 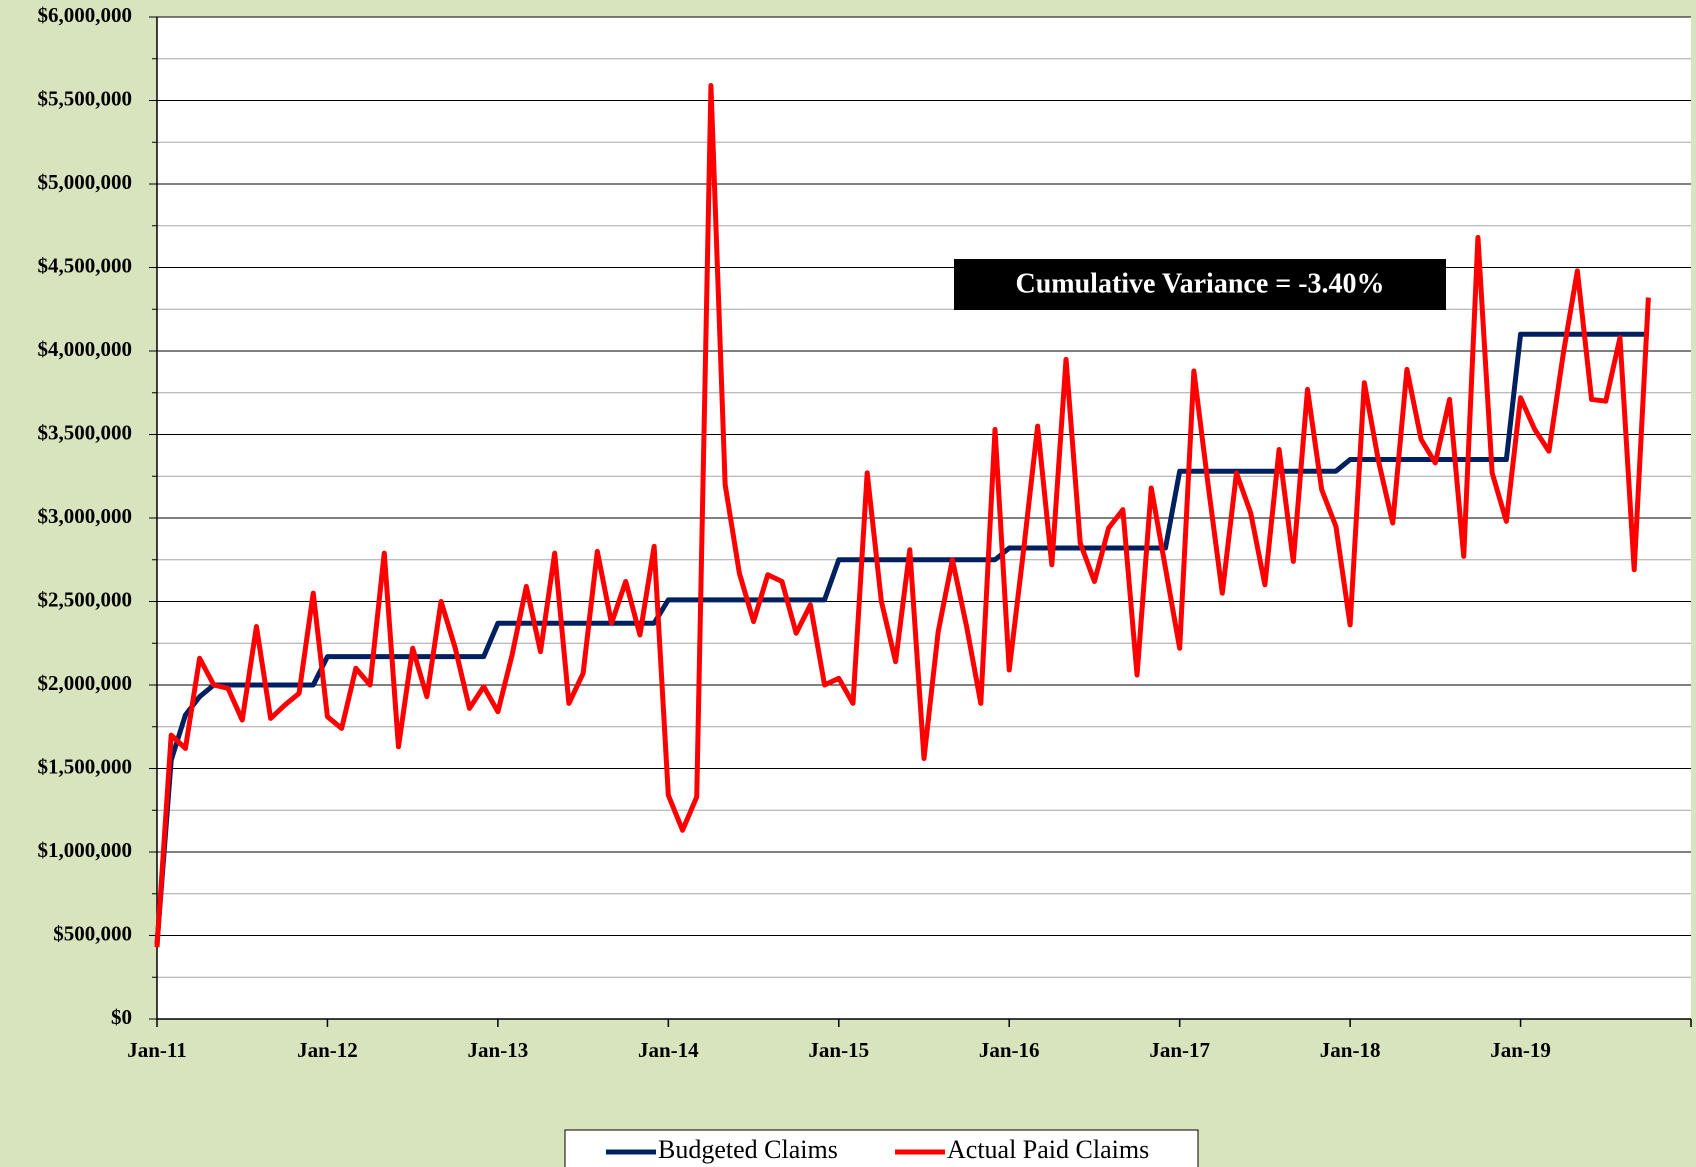 I want to click on annotation: Cumulative Variance = -3.40%, so click(x=1199, y=283).